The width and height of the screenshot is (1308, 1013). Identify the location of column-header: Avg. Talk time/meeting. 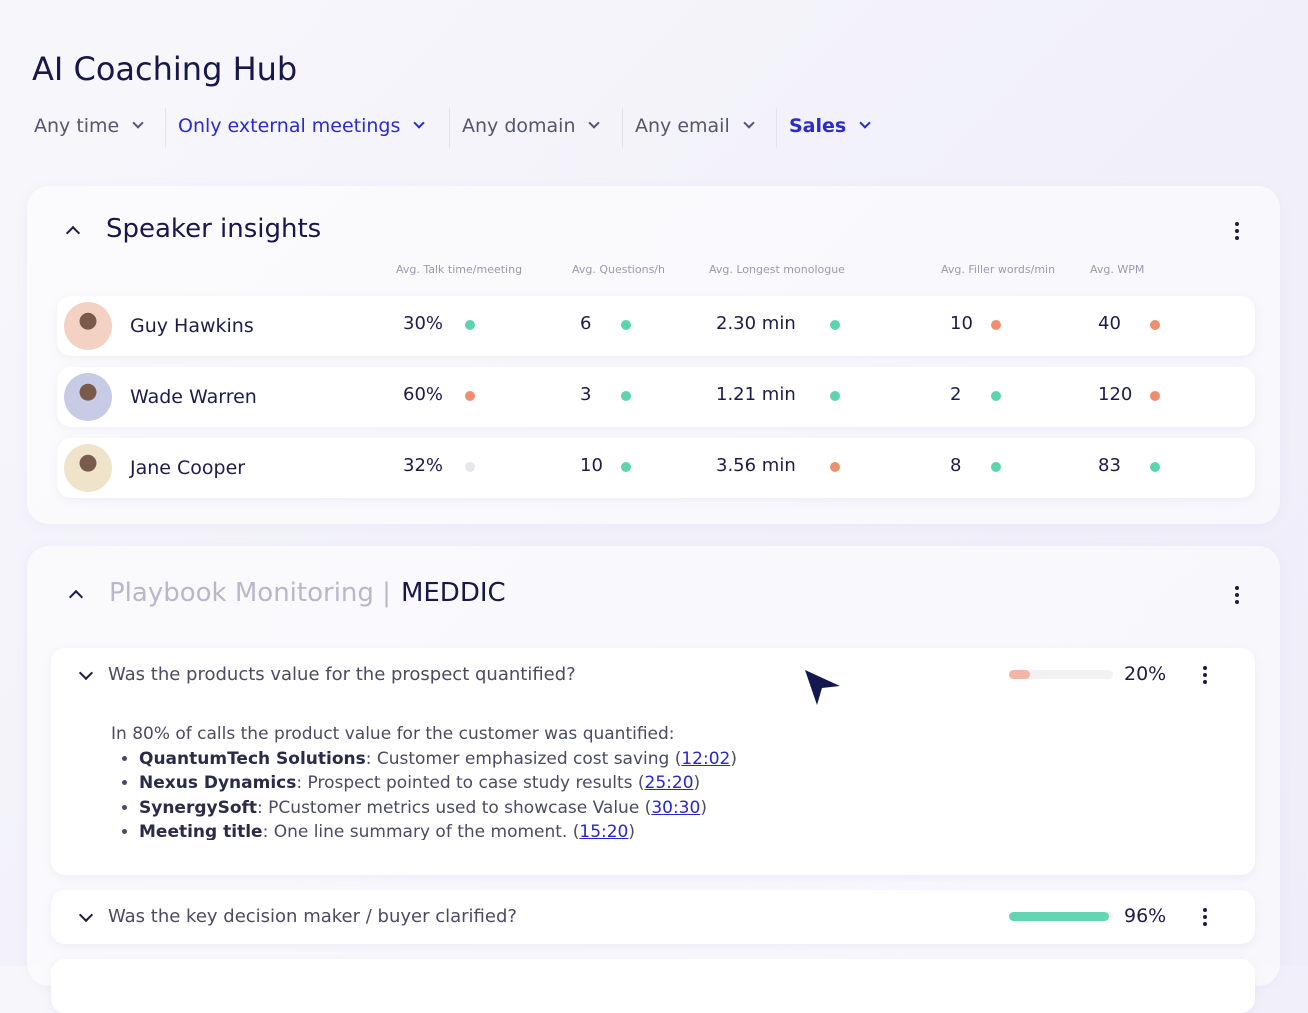
(459, 269).